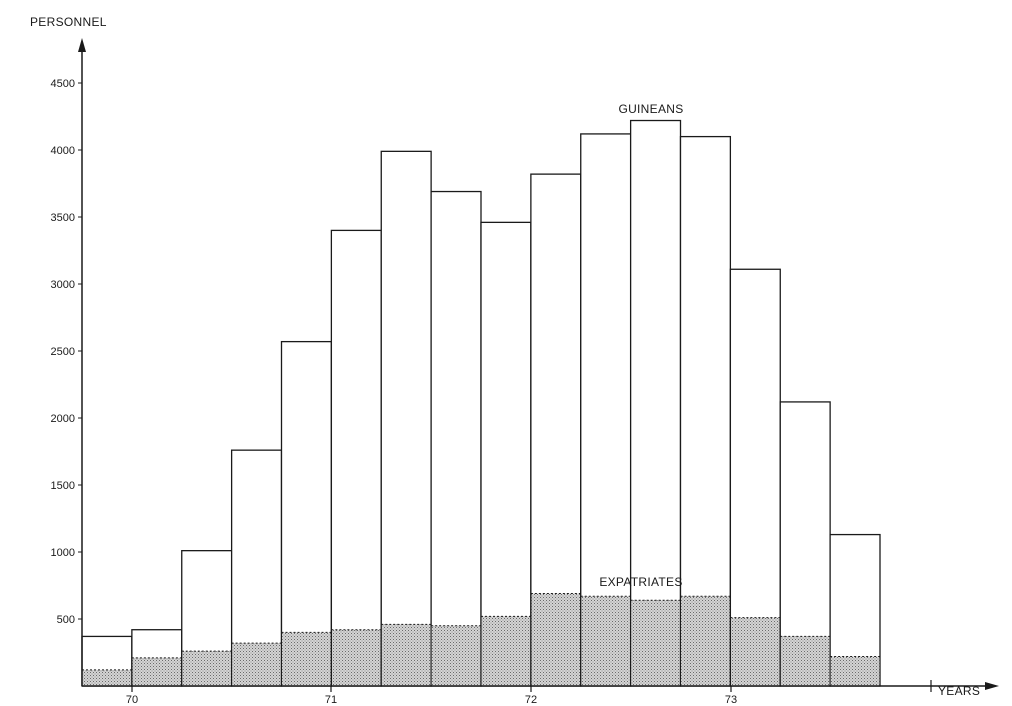 This screenshot has height=706, width=1012. What do you see at coordinates (63, 352) in the screenshot?
I see `y-tick-label: 2500` at bounding box center [63, 352].